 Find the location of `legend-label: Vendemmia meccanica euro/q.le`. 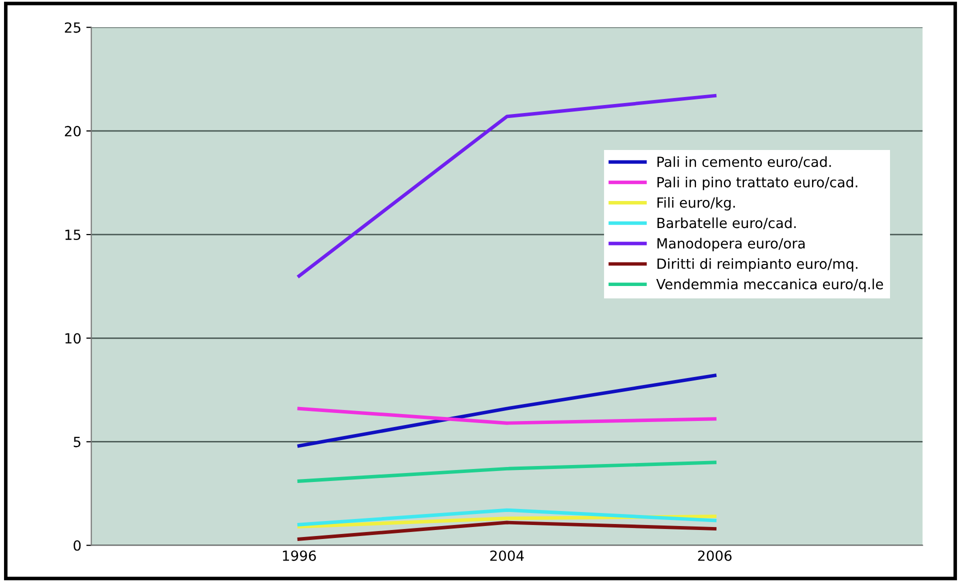

legend-label: Vendemmia meccanica euro/q.le is located at coordinates (770, 285).